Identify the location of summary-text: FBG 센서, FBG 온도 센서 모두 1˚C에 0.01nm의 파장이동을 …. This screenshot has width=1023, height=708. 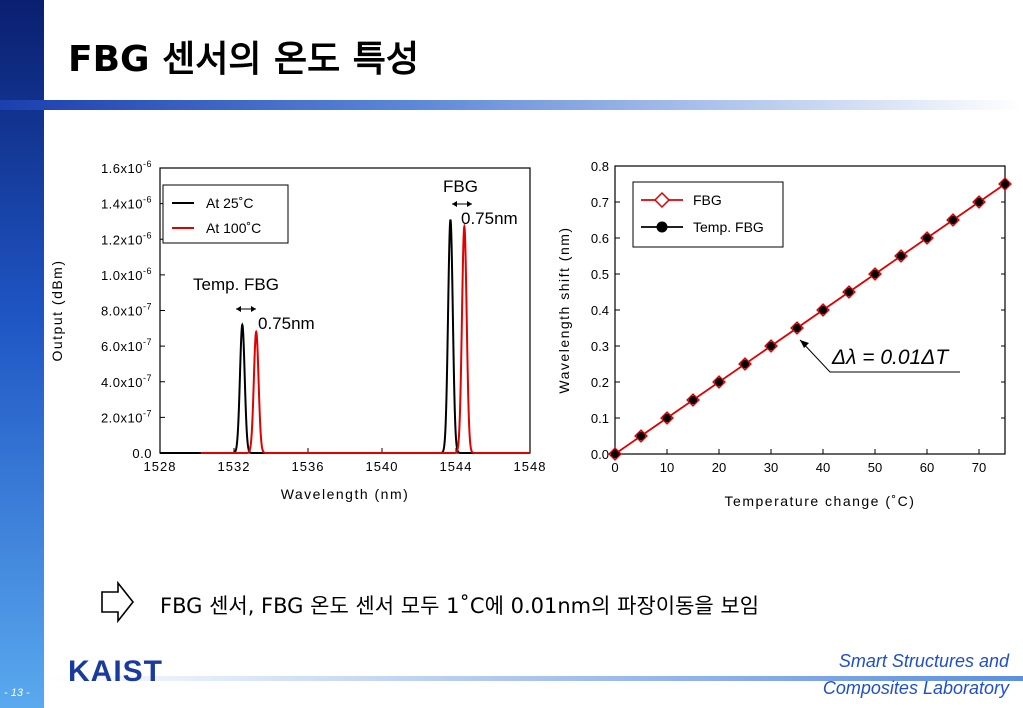
(460, 606).